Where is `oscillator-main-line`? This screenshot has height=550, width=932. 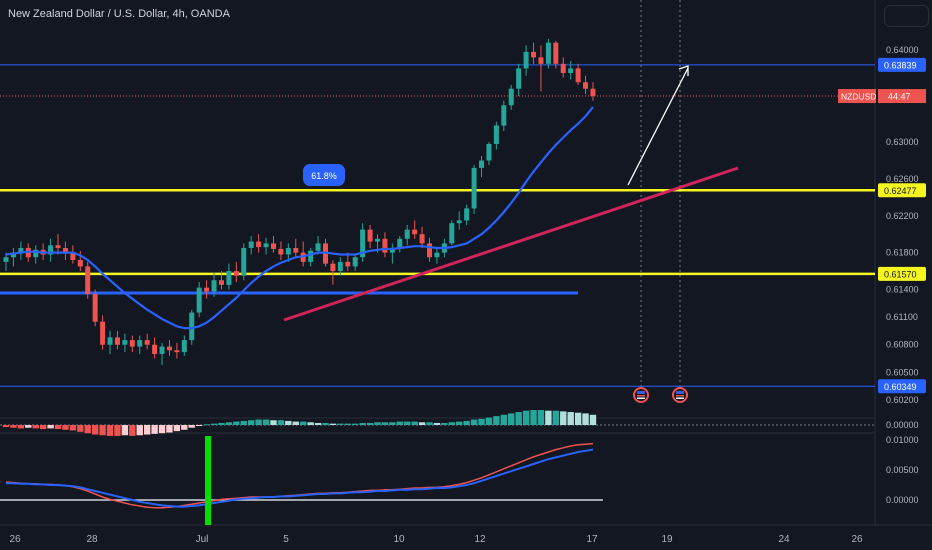 oscillator-main-line is located at coordinates (300, 478).